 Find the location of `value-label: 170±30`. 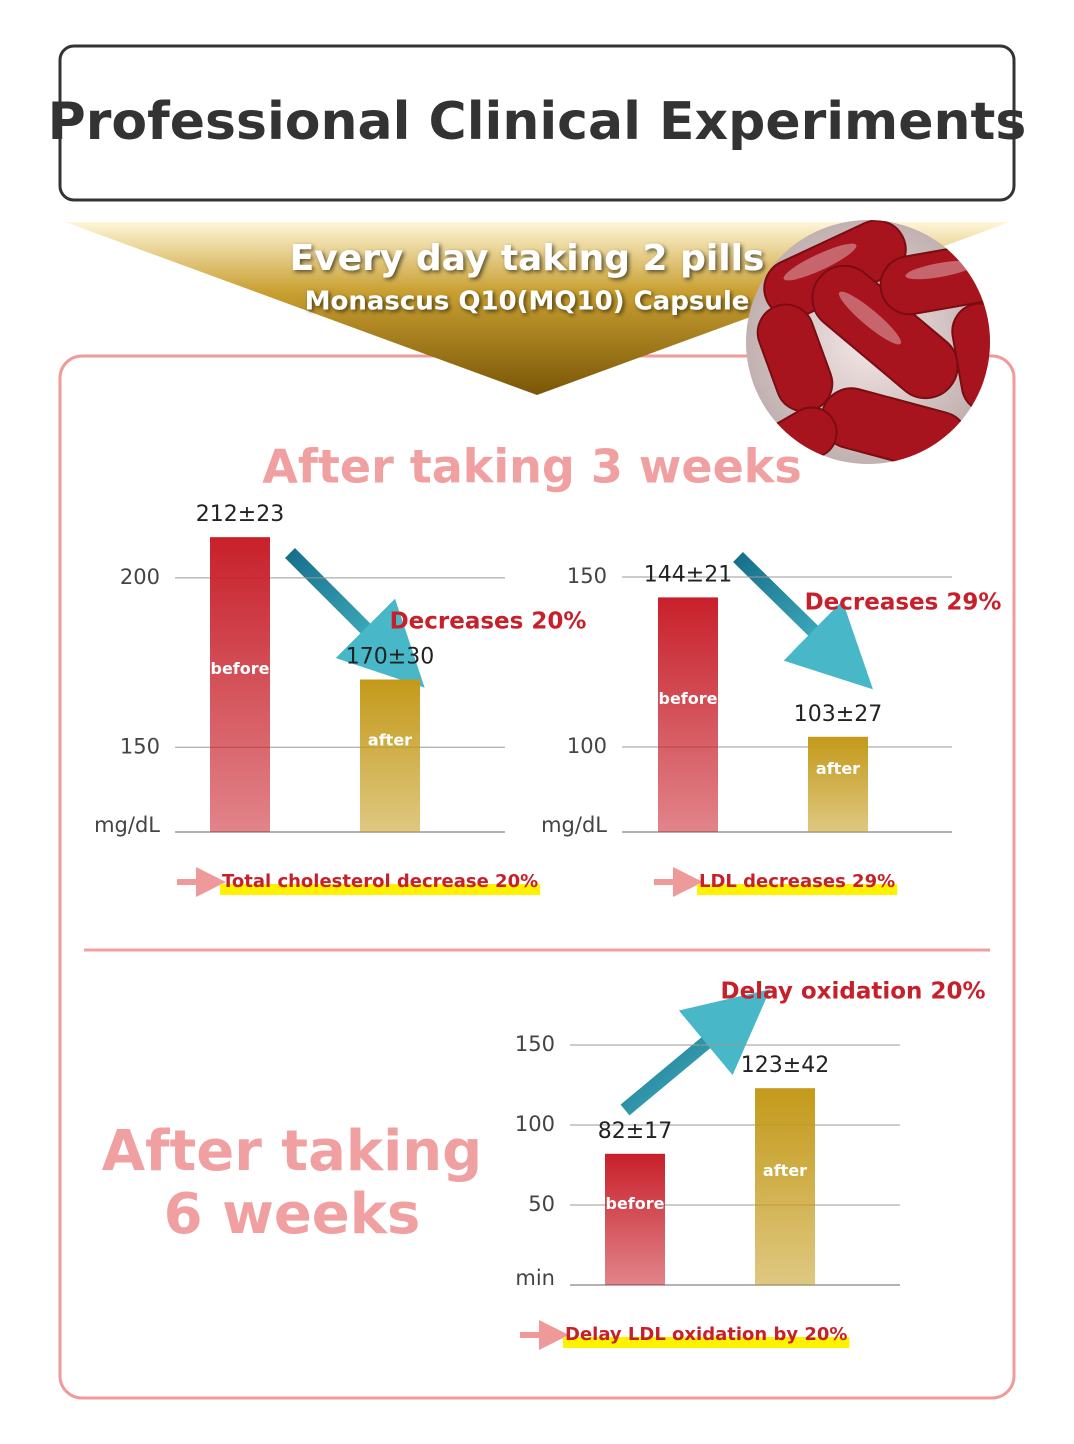

value-label: 170±30 is located at coordinates (390, 657).